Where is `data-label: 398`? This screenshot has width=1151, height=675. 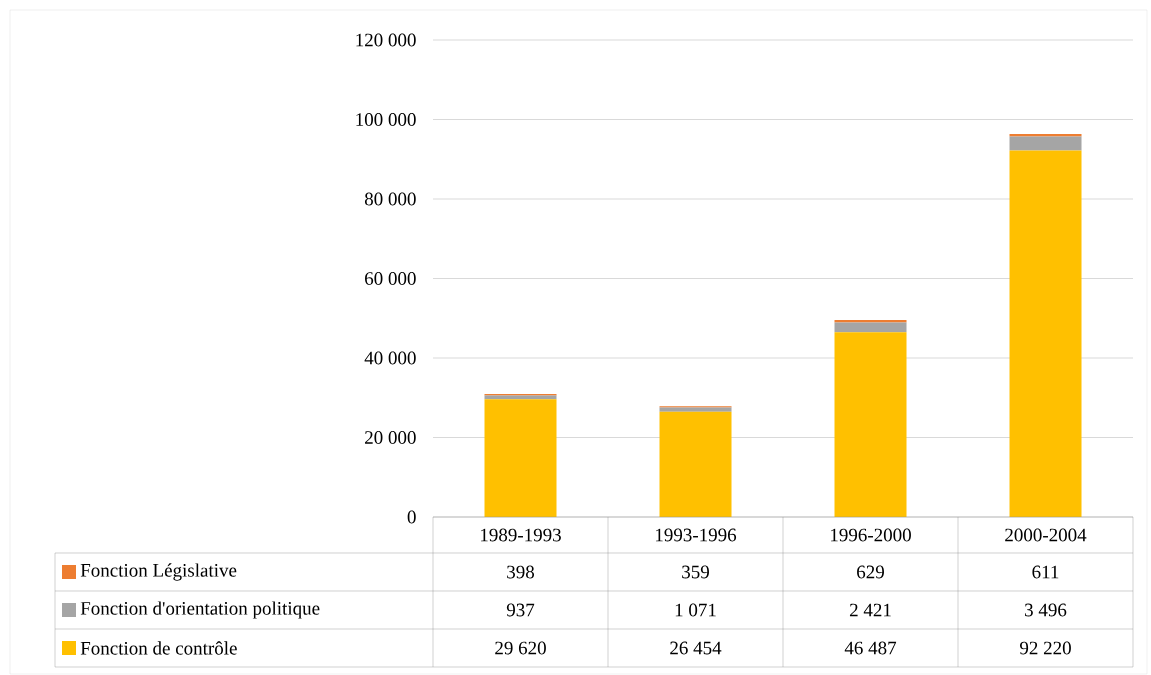
data-label: 398 is located at coordinates (521, 572).